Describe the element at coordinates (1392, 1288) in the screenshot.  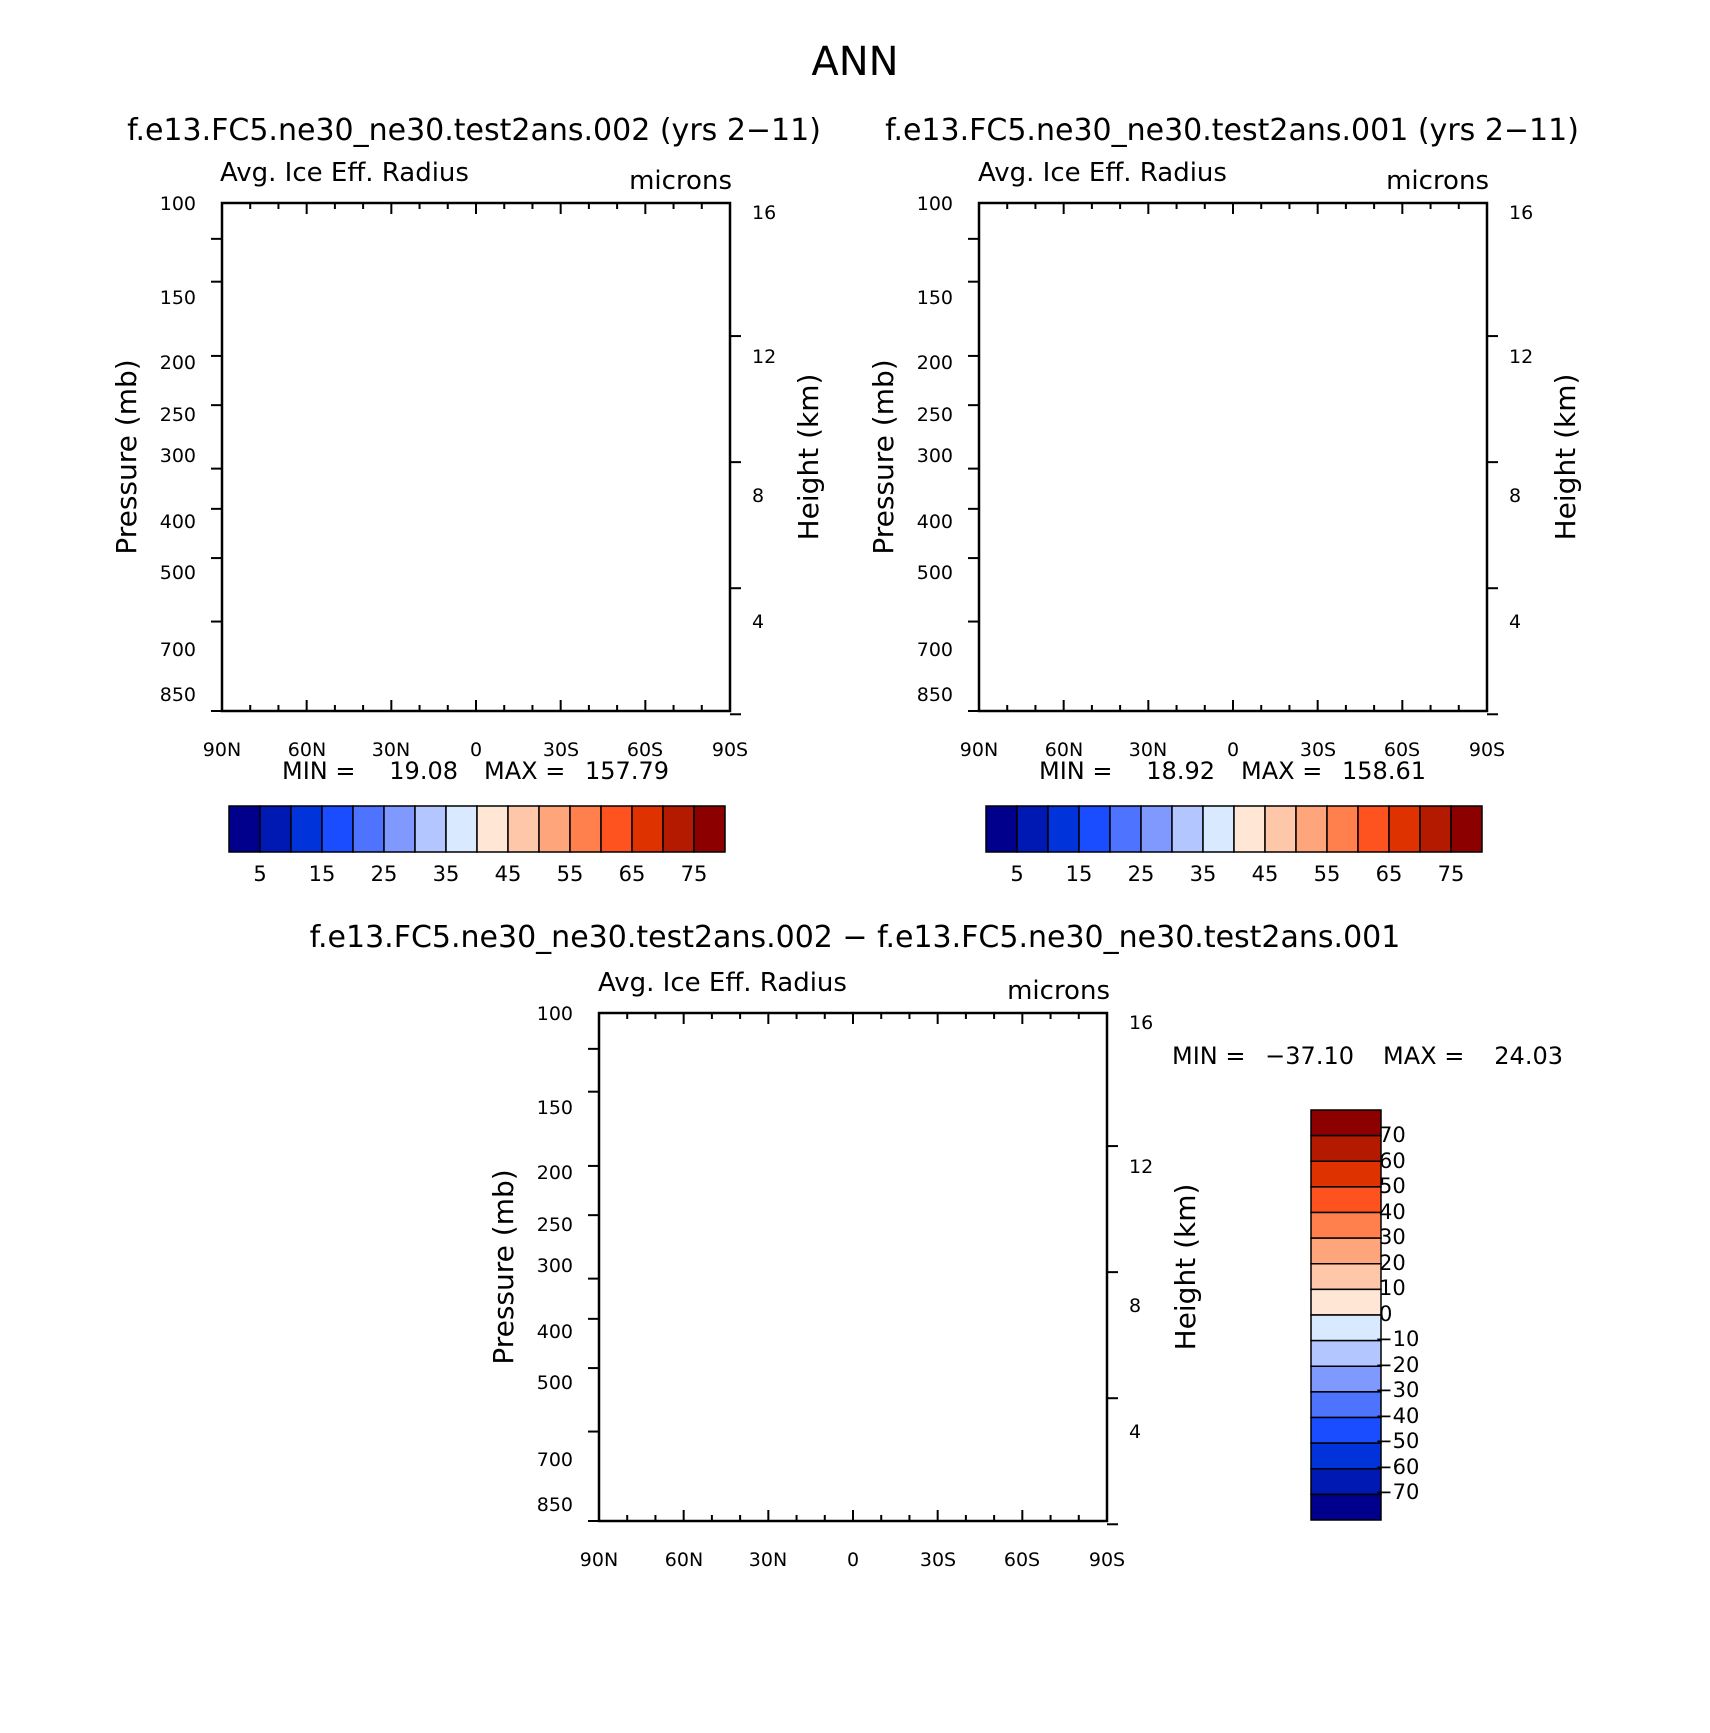
I see `colorbar-label: 10` at that location.